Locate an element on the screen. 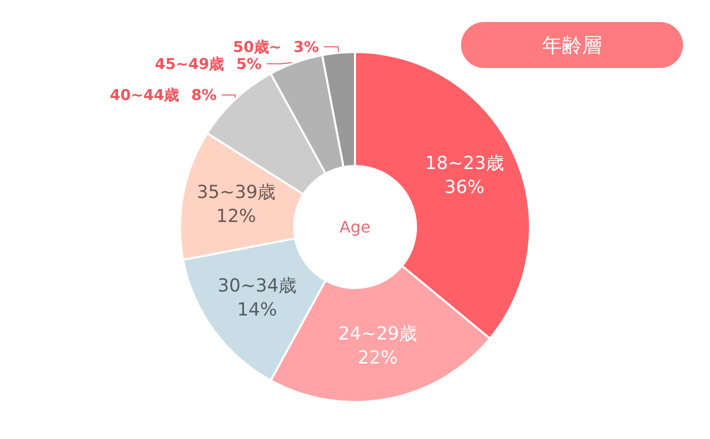  data-label: 8% is located at coordinates (204, 95).